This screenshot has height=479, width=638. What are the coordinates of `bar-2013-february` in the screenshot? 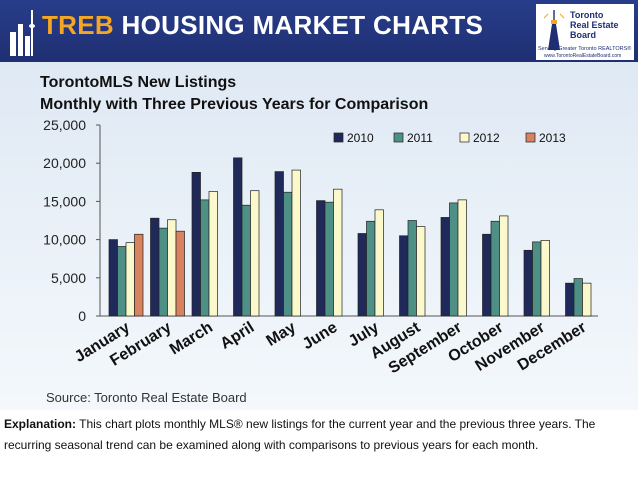 It's located at (180, 273).